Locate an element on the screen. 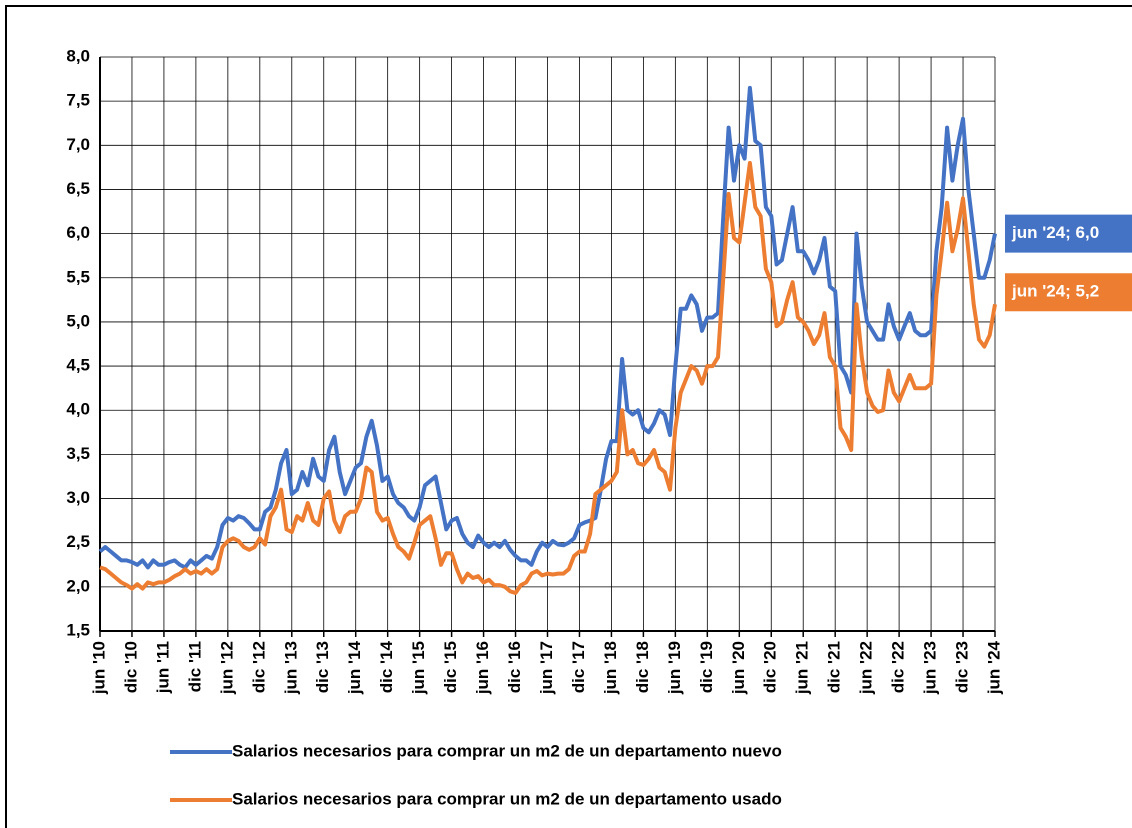 Image resolution: width=1132 pixels, height=828 pixels. x-tick-label: jun '21 is located at coordinates (802, 668).